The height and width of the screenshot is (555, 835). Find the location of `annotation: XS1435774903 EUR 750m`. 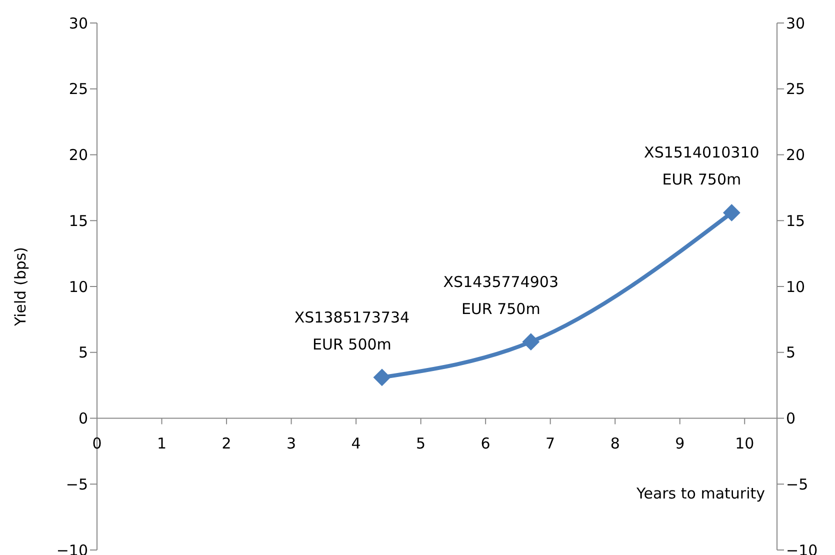

annotation: XS1435774903 EUR 750m is located at coordinates (501, 295).